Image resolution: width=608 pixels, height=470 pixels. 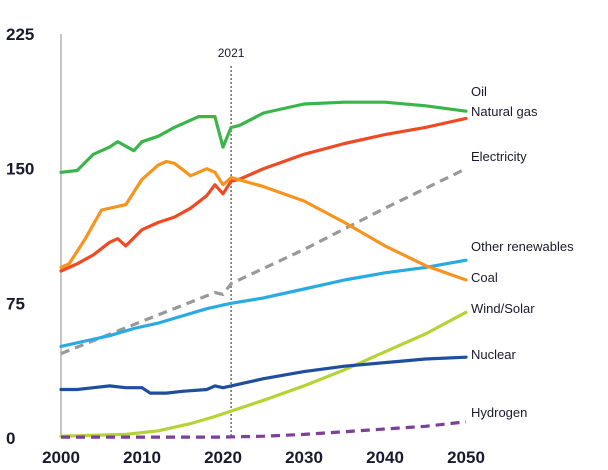 I want to click on x-tick-label: 2010, so click(x=142, y=457).